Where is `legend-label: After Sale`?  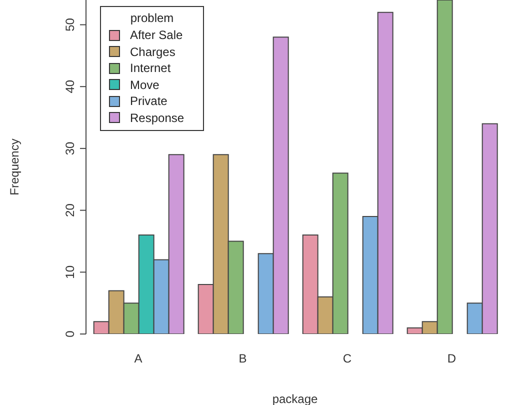
legend-label: After Sale is located at coordinates (156, 35).